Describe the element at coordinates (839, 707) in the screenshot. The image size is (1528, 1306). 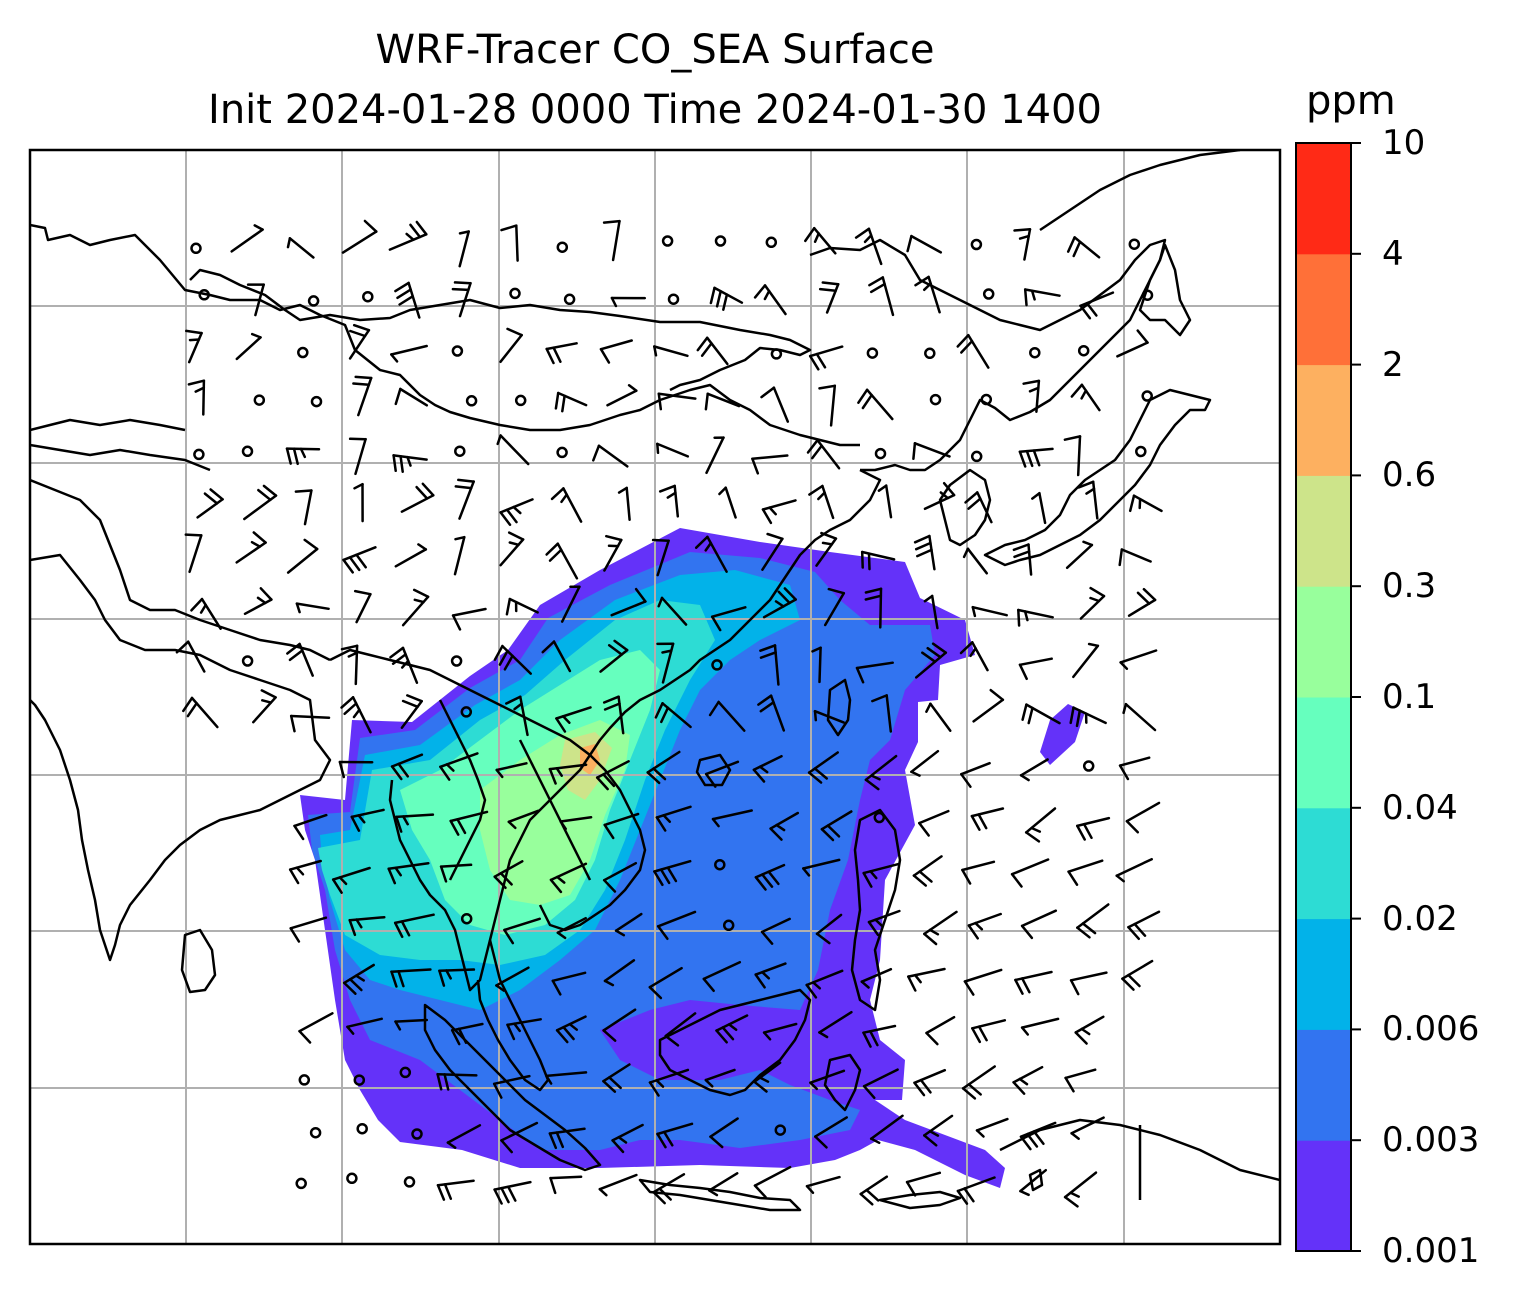
I see `coastline-taiwan` at that location.